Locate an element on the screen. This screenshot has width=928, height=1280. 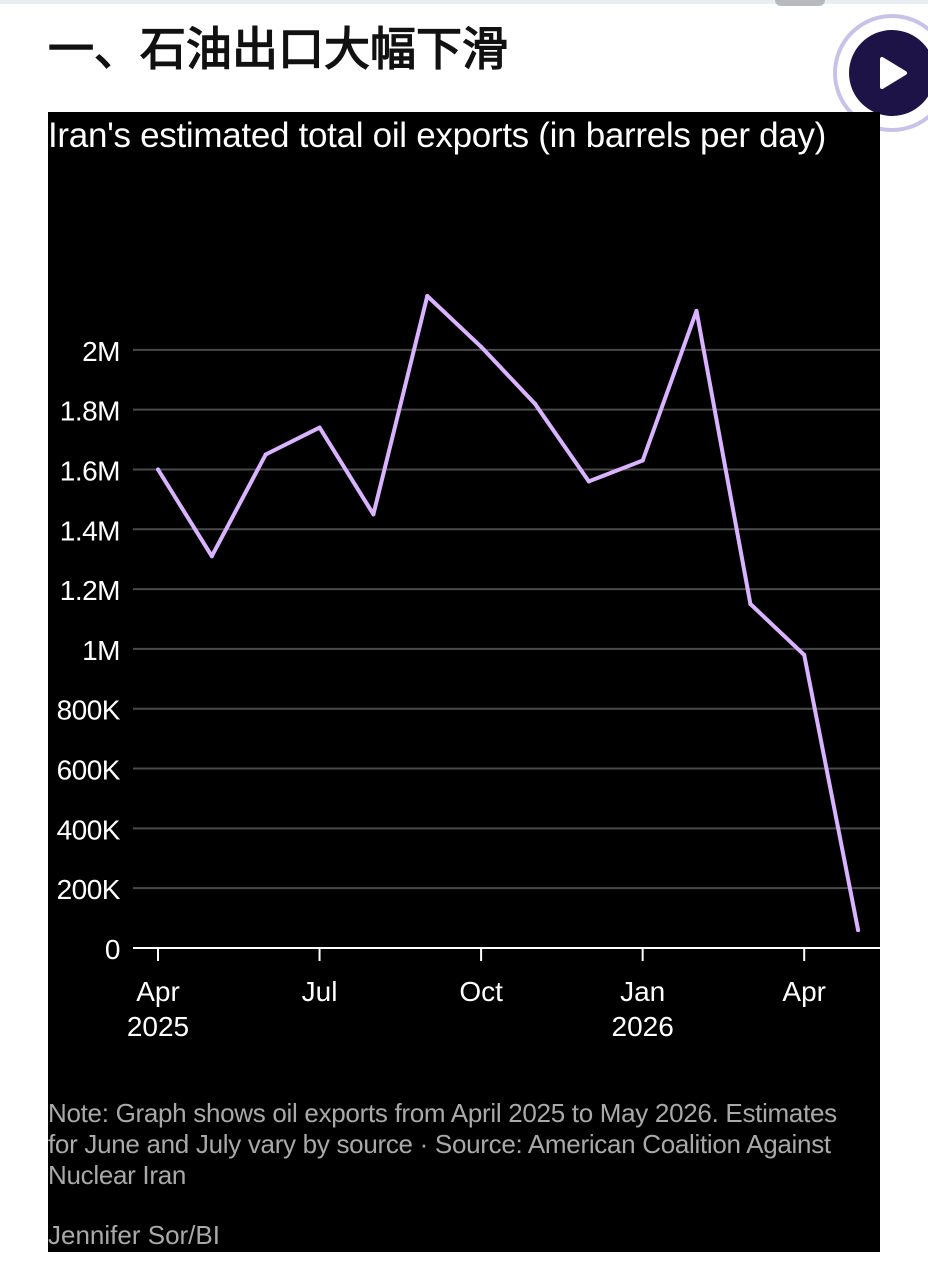
y-axis-ticks: 0 200K 400K 600K 800K 1M 1.2M 1.4M 1.6M 1.8M 2M is located at coordinates (89, 650).